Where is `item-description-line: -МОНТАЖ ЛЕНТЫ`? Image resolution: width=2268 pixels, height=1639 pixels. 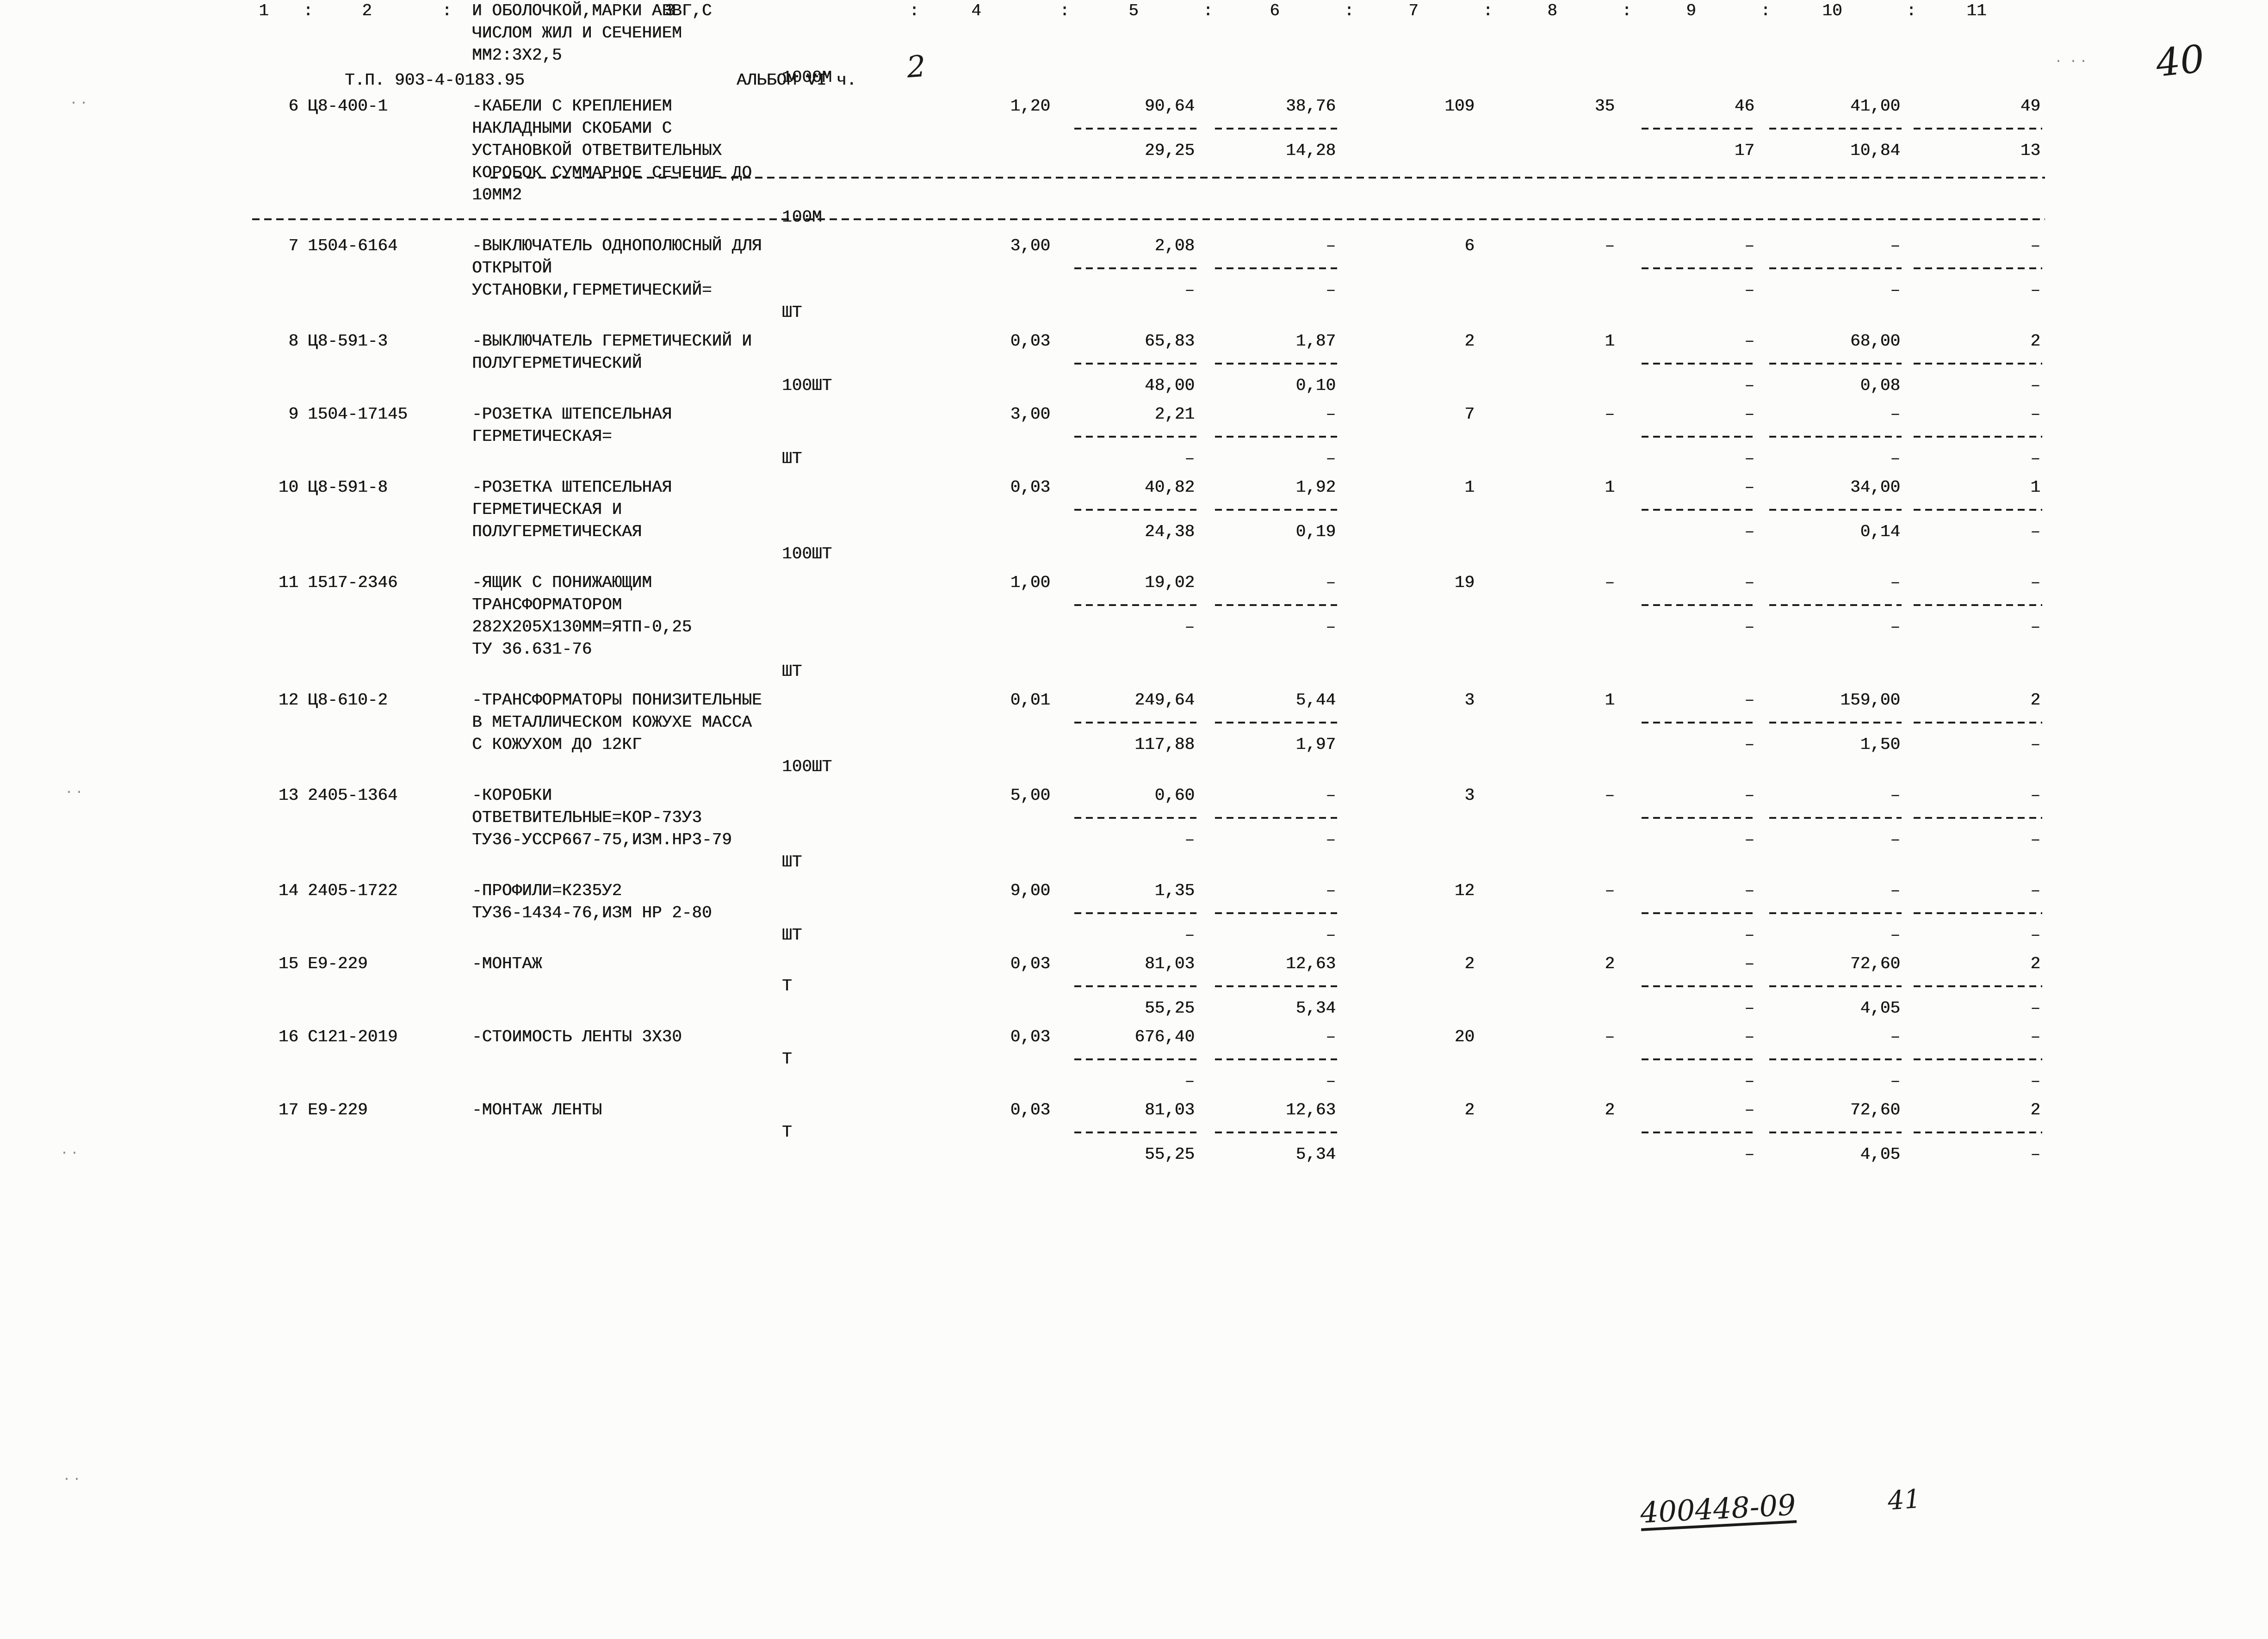
item-description-line: -МОНТАЖ ЛЕНТЫ is located at coordinates (537, 1110).